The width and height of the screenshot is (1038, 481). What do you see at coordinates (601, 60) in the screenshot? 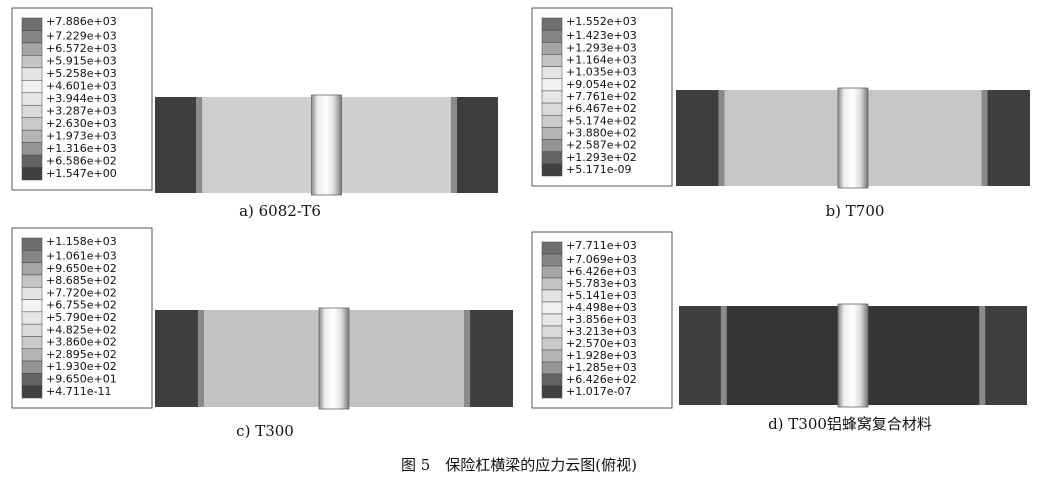
I see `legend-label: +1.164e+03` at bounding box center [601, 60].